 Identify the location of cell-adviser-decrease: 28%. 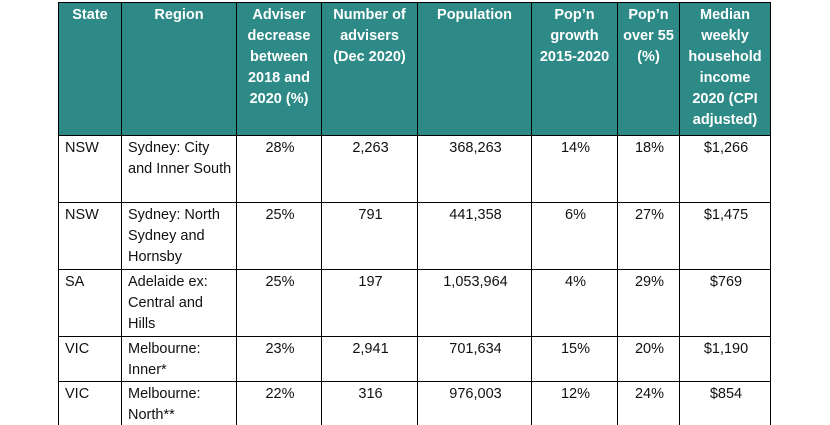
(279, 169).